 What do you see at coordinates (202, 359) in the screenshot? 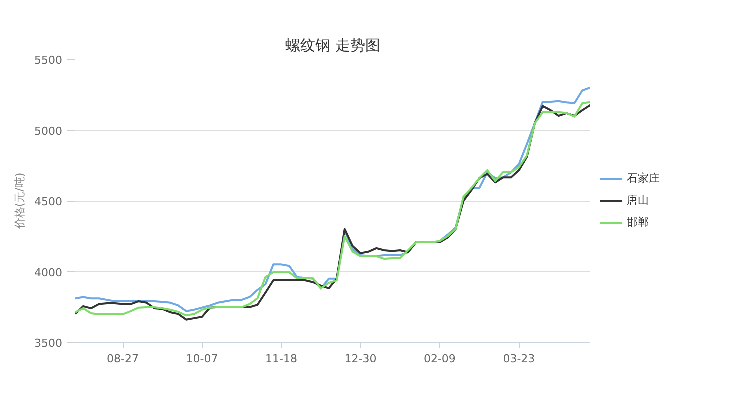
I see `x-tick-label: 10-07` at bounding box center [202, 359].